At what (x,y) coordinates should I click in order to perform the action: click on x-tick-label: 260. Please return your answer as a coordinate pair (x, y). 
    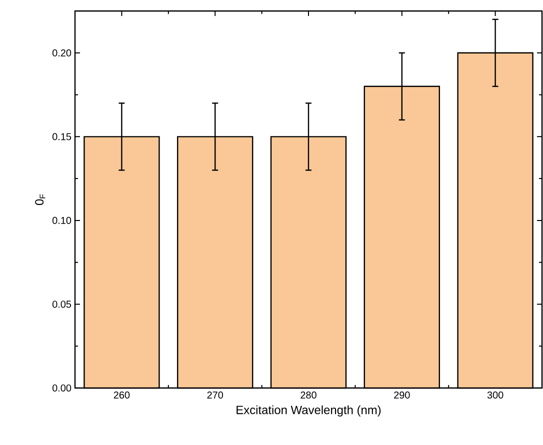
    Looking at the image, I should click on (122, 395).